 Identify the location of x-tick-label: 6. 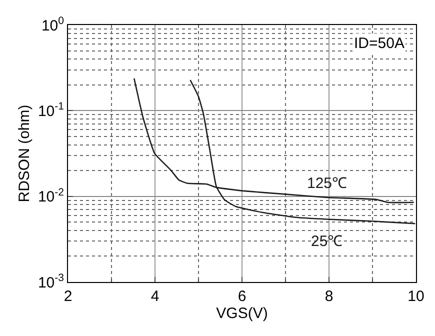
(242, 296).